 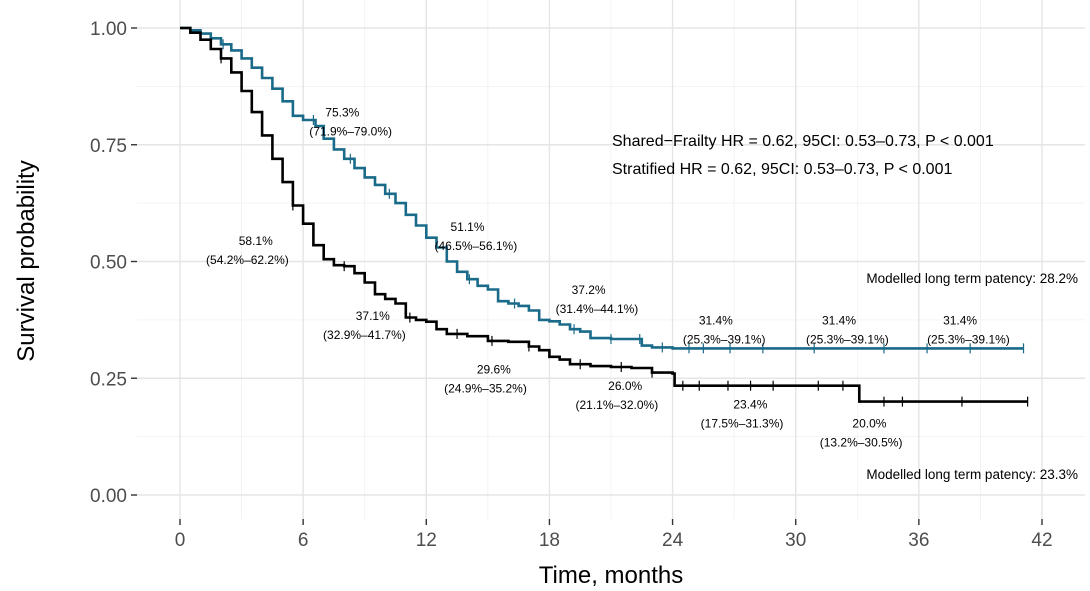 What do you see at coordinates (485, 379) in the screenshot?
I see `annotation-label: 29.6% (24.9%–35.2%)` at bounding box center [485, 379].